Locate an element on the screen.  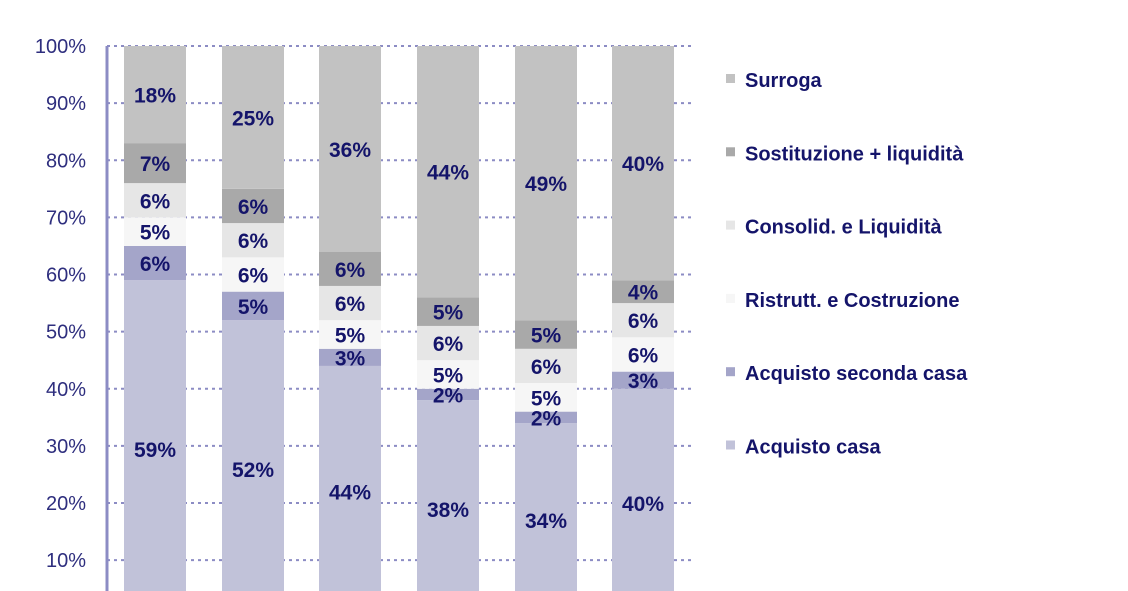
legend-label: Sostituzione + liquidità is located at coordinates (854, 154).